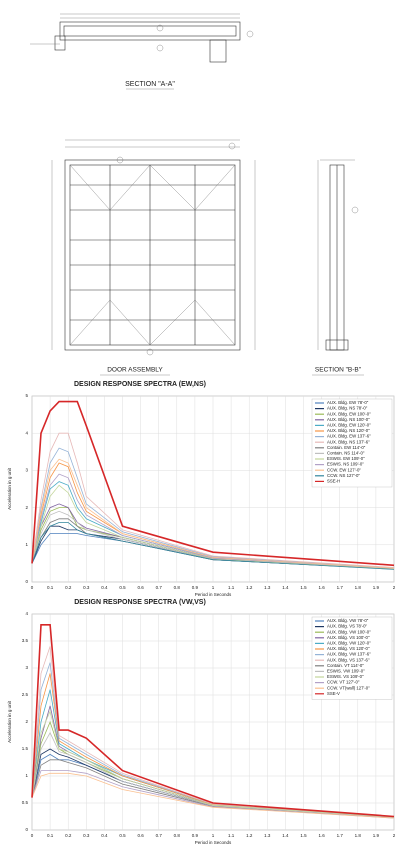 The image size is (404, 850). I want to click on y-tick-label: 3, so click(26, 470).